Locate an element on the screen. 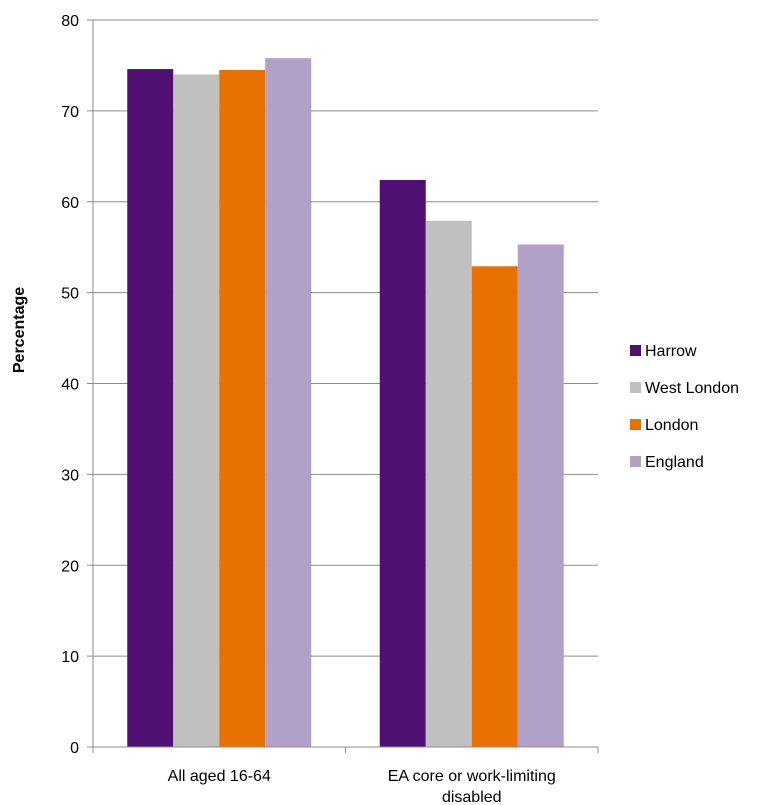 The image size is (773, 805). y-tick-label: 80 is located at coordinates (70, 21).